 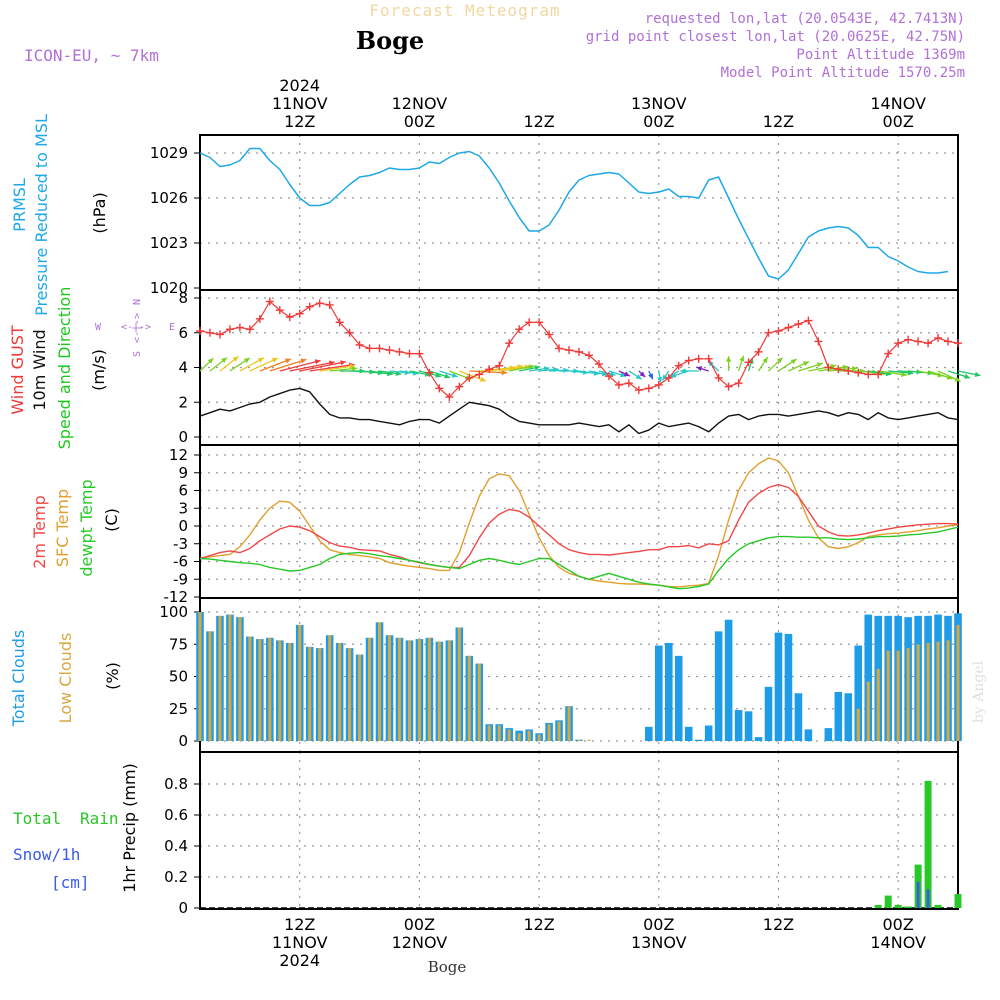 What do you see at coordinates (86, 527) in the screenshot?
I see `temp-dewpt-label: dewpt Temp` at bounding box center [86, 527].